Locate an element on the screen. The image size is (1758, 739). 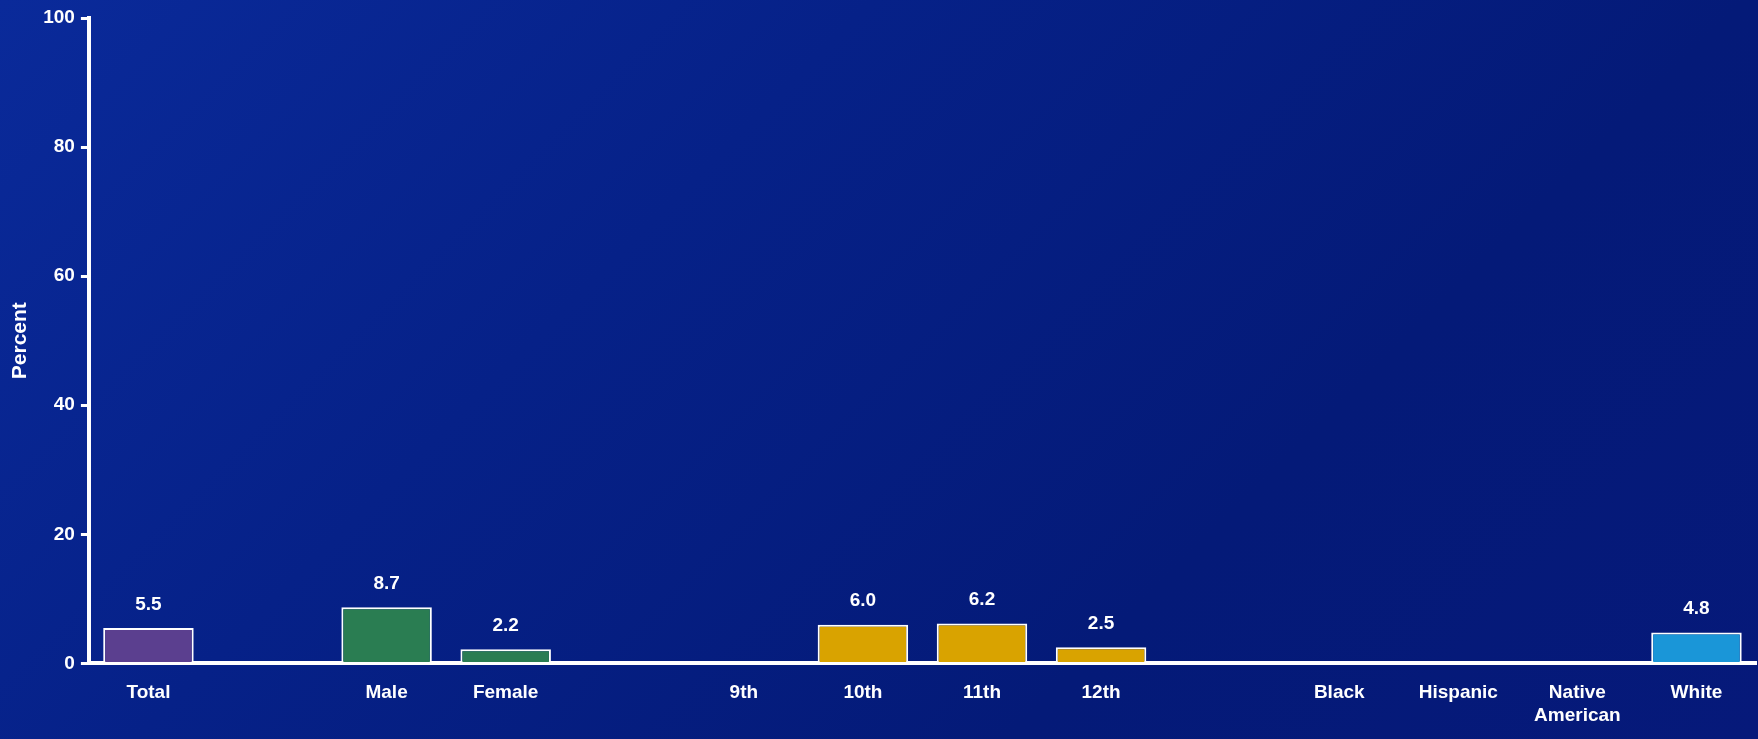
y-tick-label: 80 is located at coordinates (64, 146).